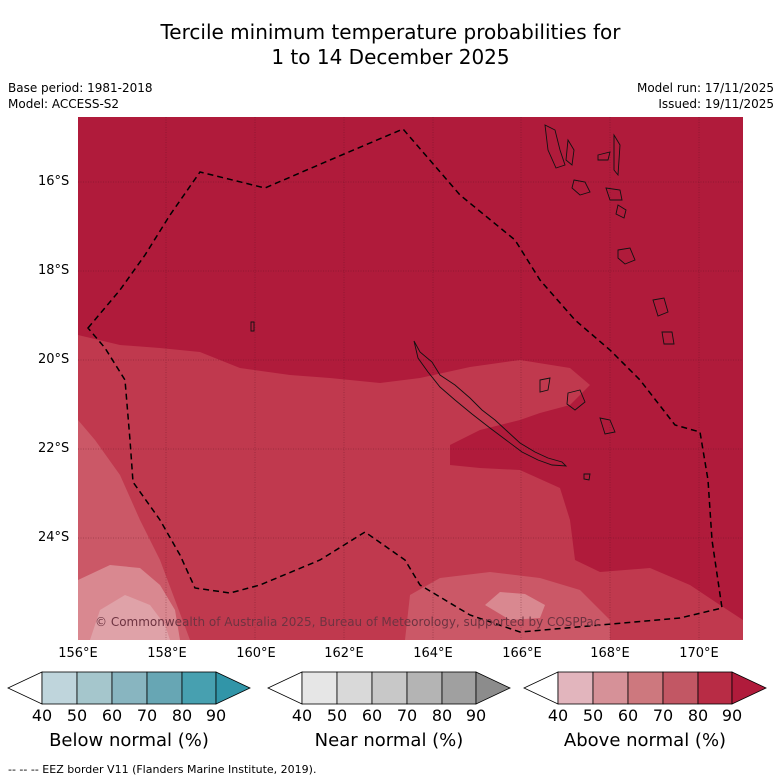 The height and width of the screenshot is (781, 781). Describe the element at coordinates (490, 403) in the screenshot. I see `new-caledonia-island` at that location.